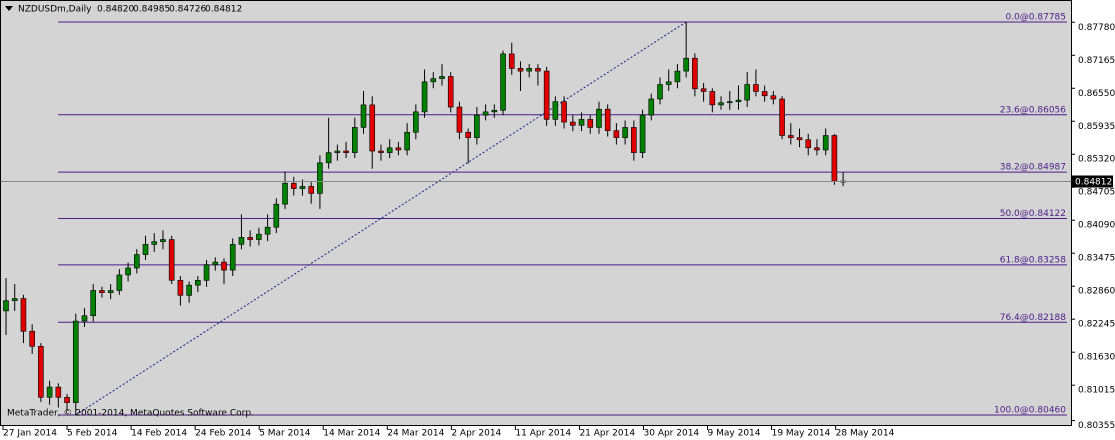 This screenshot has height=440, width=1115. Describe the element at coordinates (672, 434) in the screenshot. I see `x-tick-label: 30 Apr 2014` at that location.